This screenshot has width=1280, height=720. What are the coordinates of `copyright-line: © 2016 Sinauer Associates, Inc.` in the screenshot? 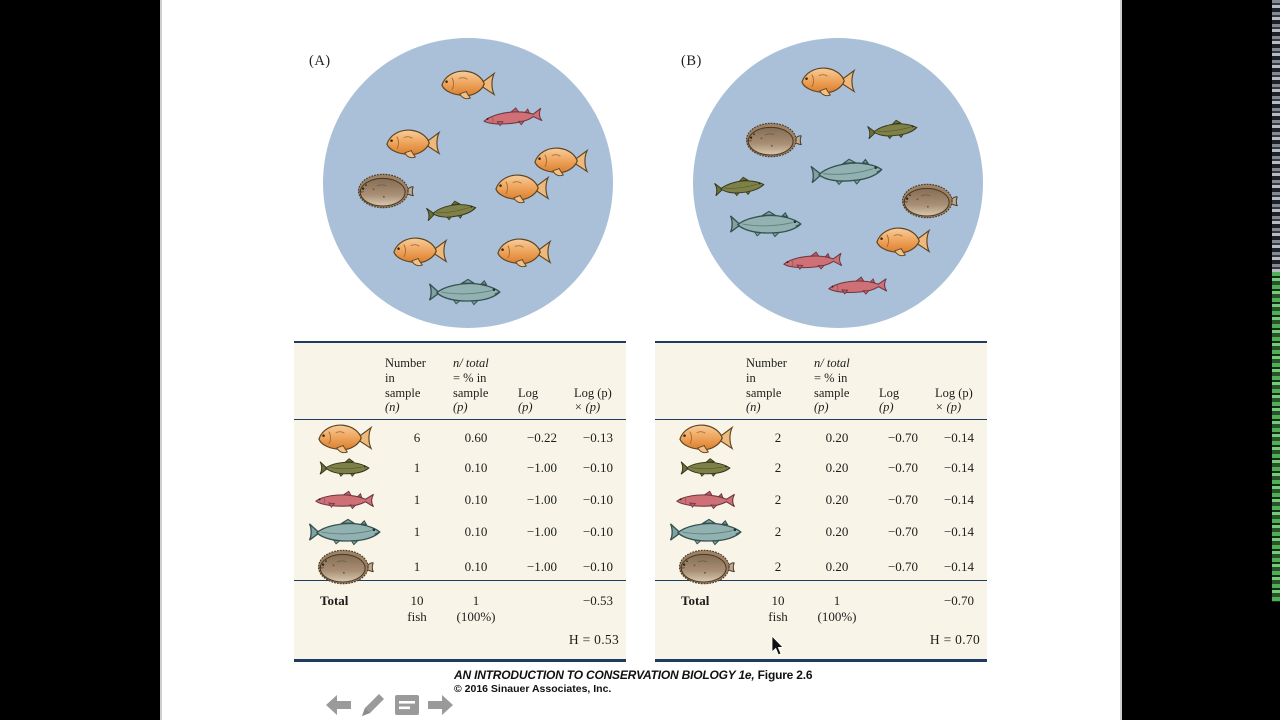 It's located at (533, 689).